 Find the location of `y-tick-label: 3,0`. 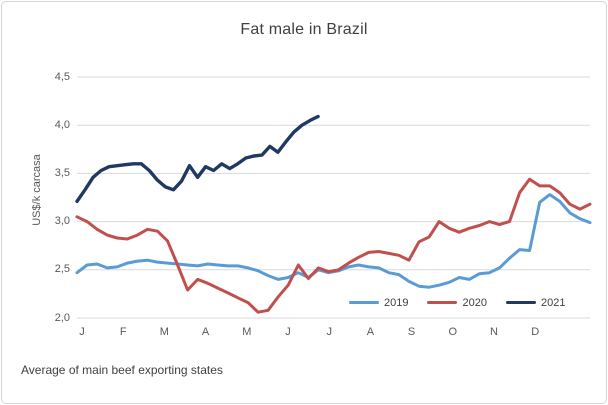

y-tick-label: 3,0 is located at coordinates (62, 221).